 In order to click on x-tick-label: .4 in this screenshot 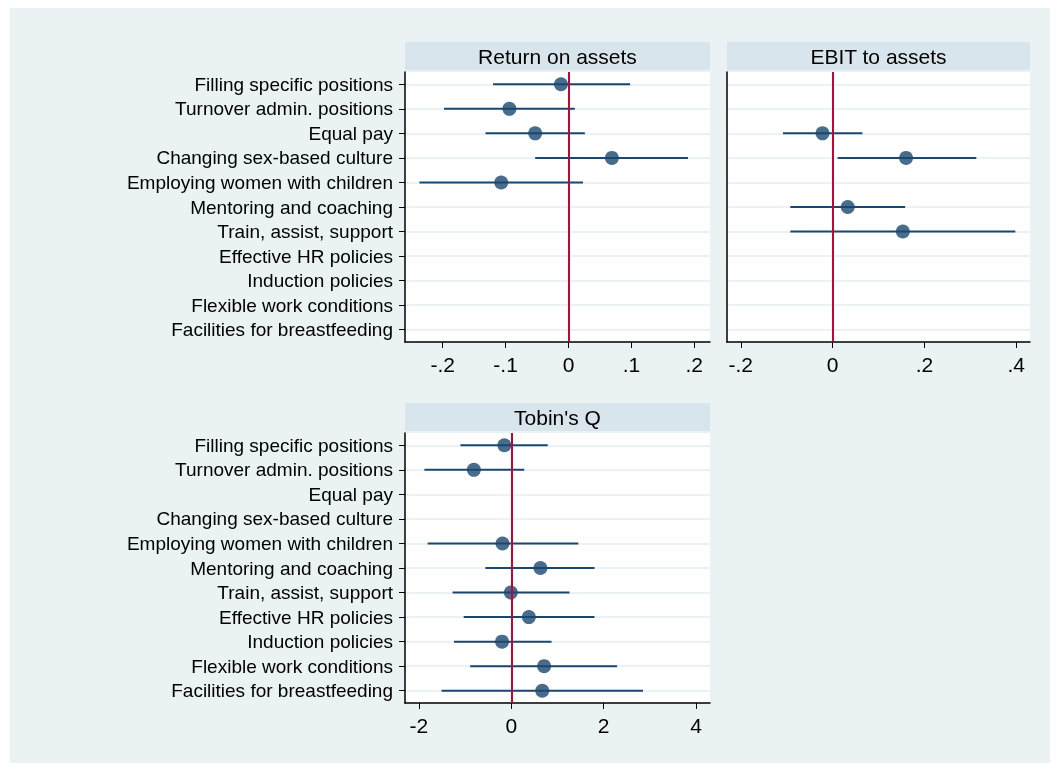, I will do `click(1016, 364)`.